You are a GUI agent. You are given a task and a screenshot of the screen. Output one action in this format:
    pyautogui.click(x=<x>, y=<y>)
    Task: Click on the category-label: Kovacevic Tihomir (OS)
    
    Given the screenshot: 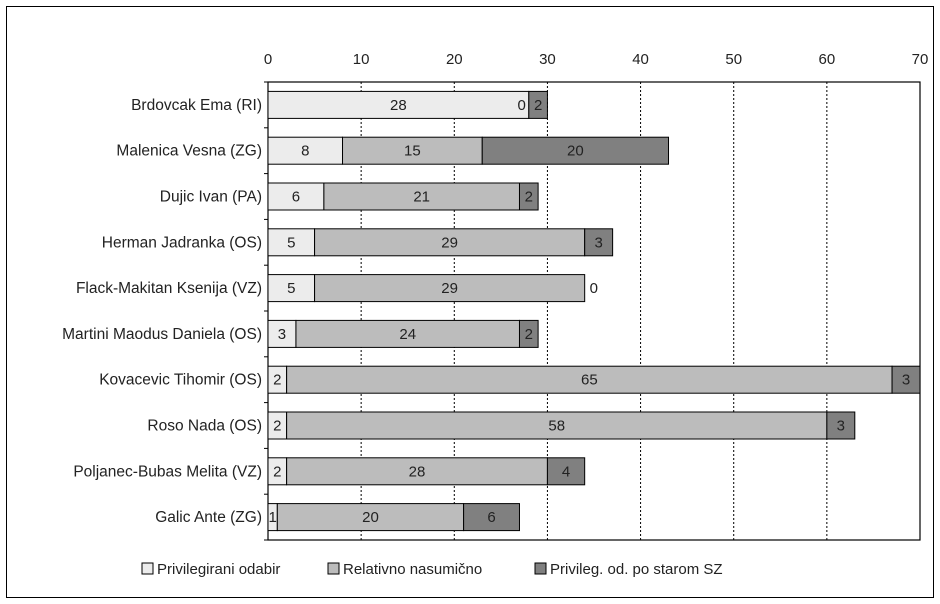 What is the action you would take?
    pyautogui.click(x=180, y=380)
    